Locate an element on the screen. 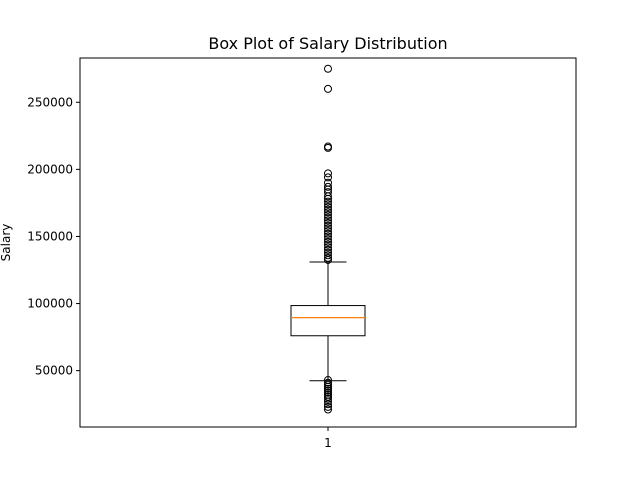 The width and height of the screenshot is (640, 480). y-tick-label: 200000 is located at coordinates (50, 169).